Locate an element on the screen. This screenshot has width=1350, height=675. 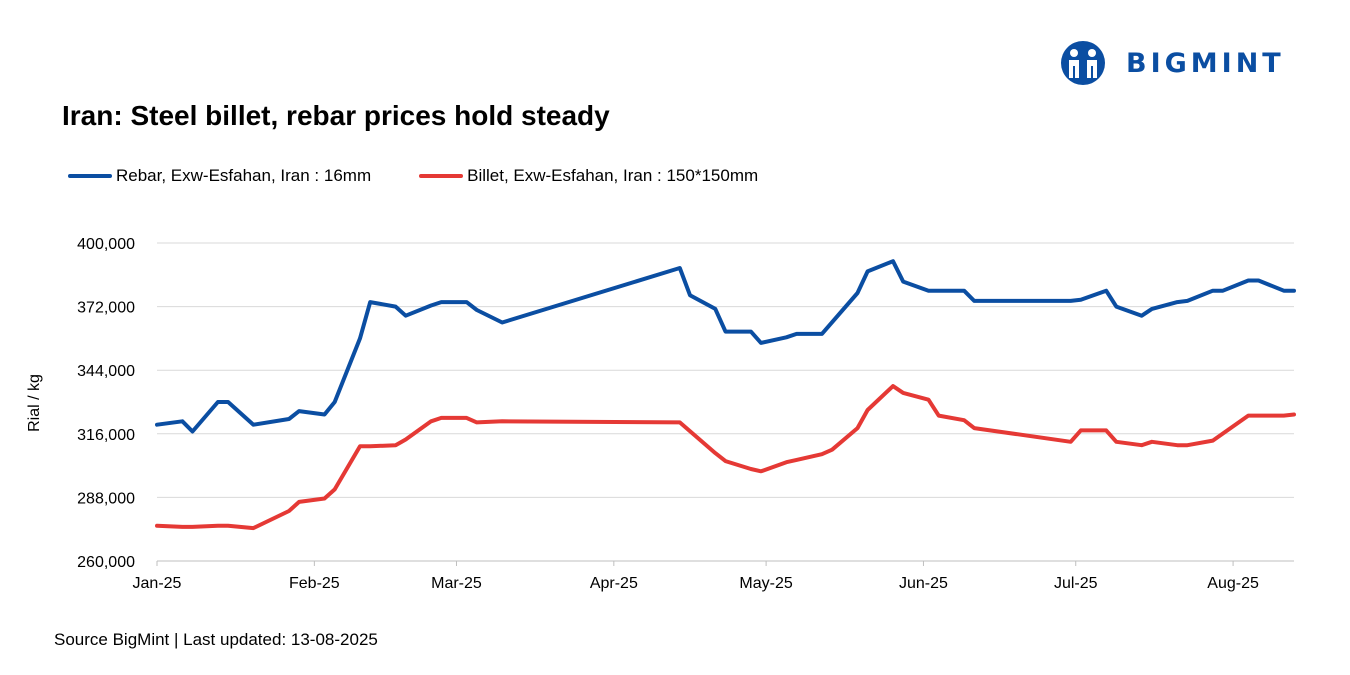
y-tick-label: 372,000 is located at coordinates (106, 308).